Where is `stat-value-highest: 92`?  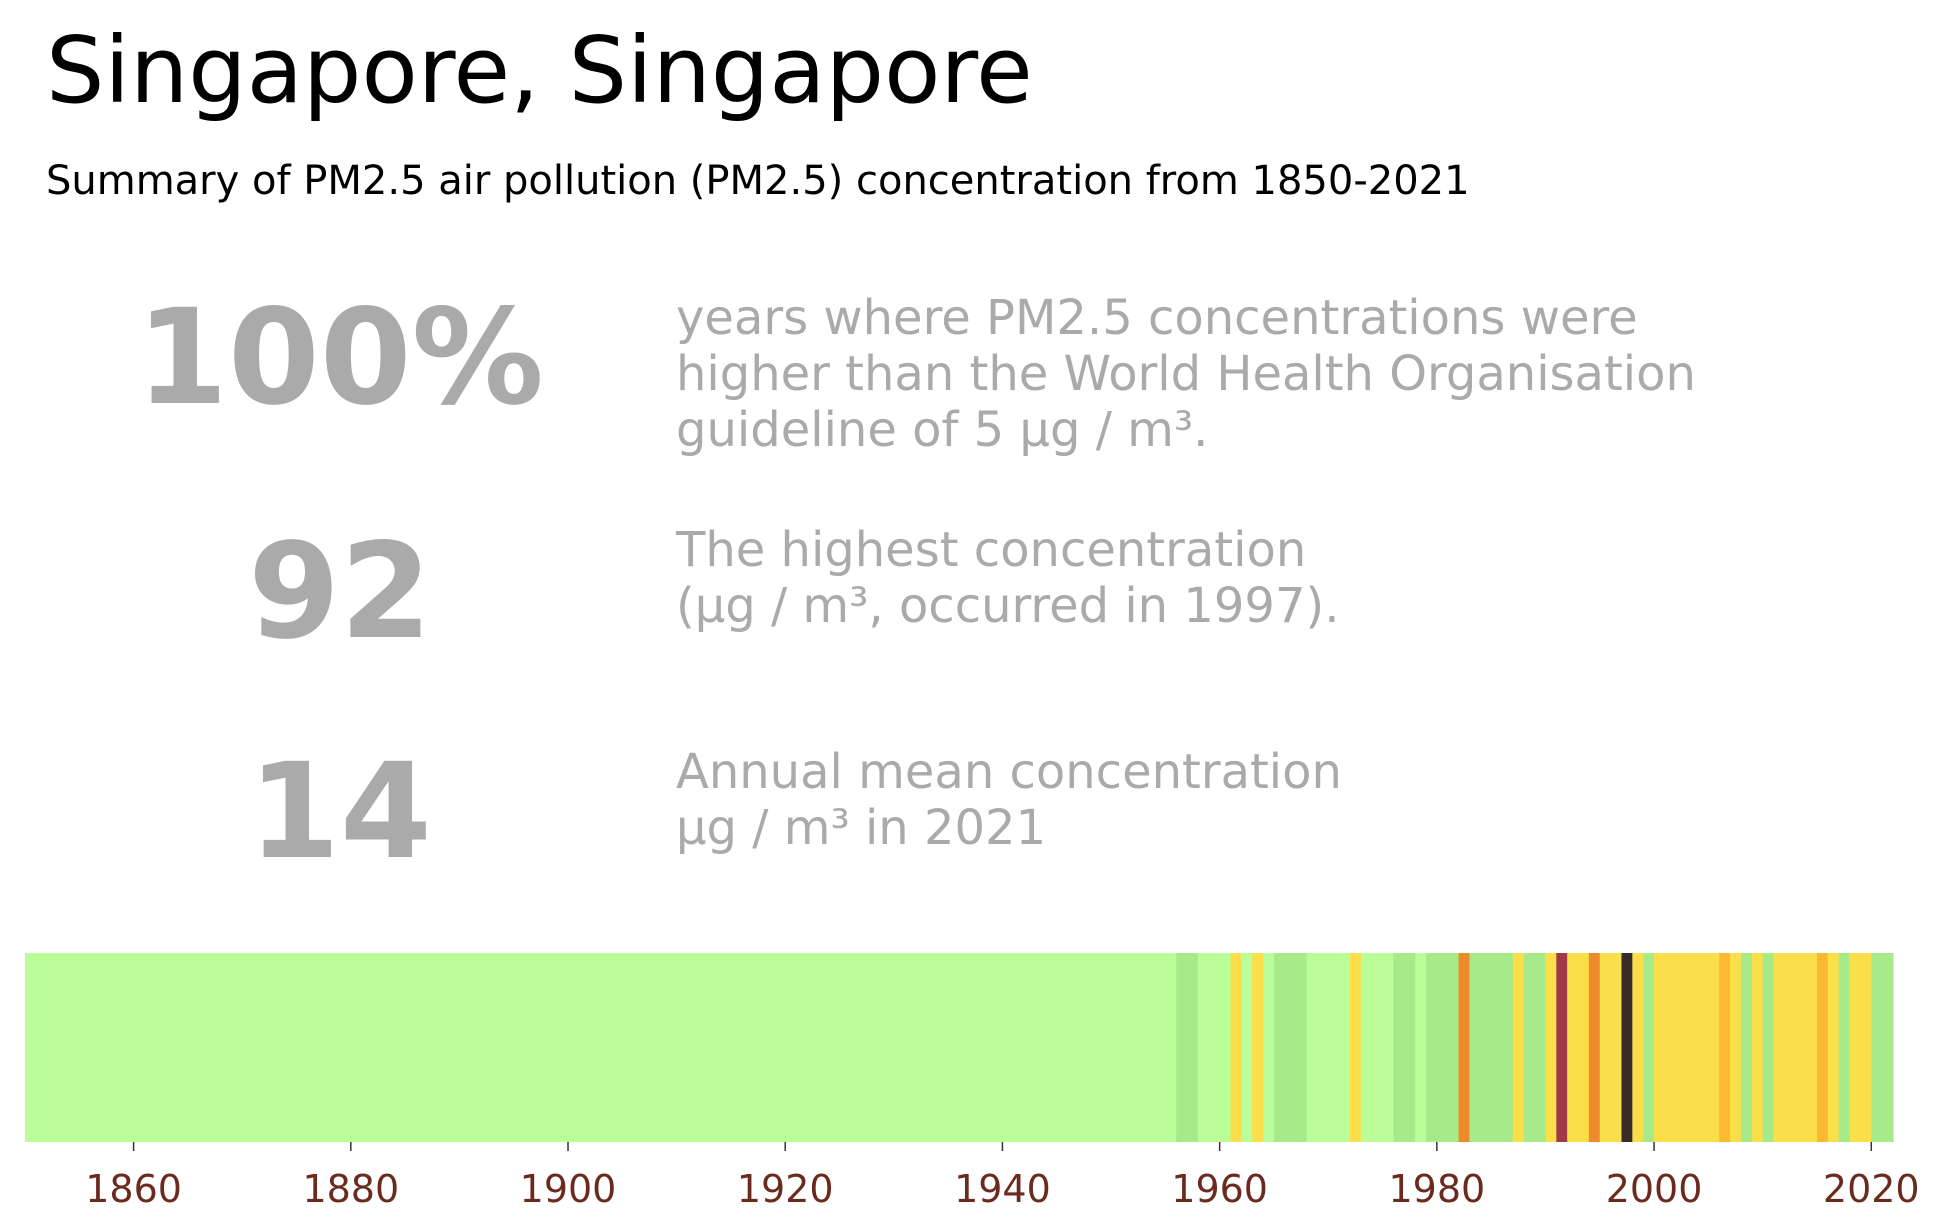
stat-value-highest: 92 is located at coordinates (340, 592).